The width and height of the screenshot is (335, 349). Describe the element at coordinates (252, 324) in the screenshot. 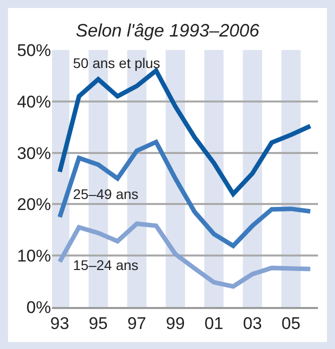

I see `x-tick-label: 03` at that location.